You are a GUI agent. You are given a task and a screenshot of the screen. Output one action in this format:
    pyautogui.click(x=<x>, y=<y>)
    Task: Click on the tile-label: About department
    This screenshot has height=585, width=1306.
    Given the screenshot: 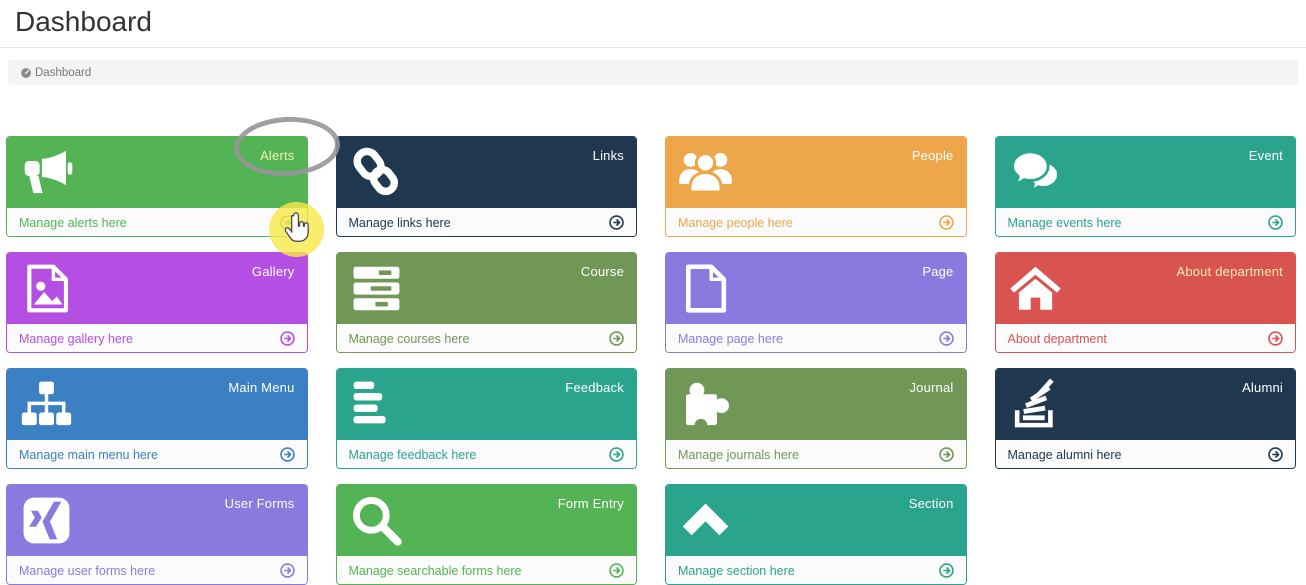 What is the action you would take?
    pyautogui.click(x=1229, y=271)
    